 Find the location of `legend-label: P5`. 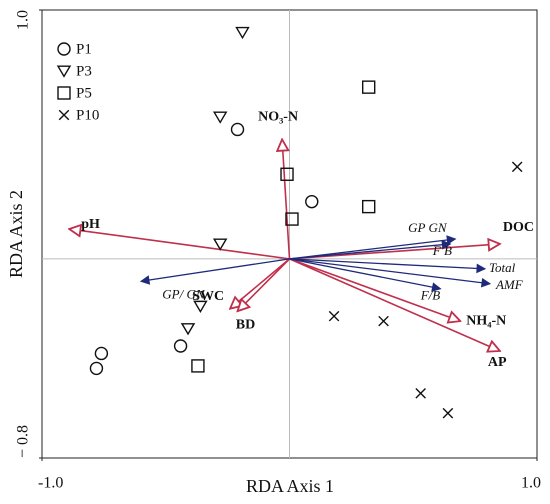

legend-label: P5 is located at coordinates (84, 93).